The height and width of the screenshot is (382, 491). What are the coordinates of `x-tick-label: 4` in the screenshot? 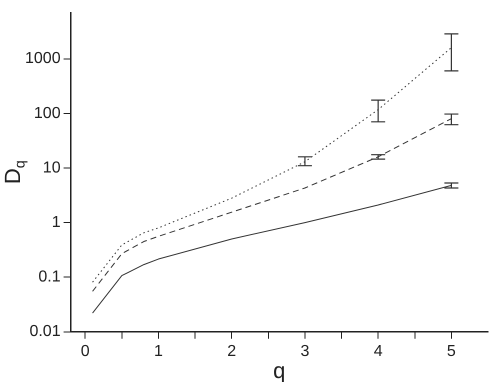 It's located at (378, 351).